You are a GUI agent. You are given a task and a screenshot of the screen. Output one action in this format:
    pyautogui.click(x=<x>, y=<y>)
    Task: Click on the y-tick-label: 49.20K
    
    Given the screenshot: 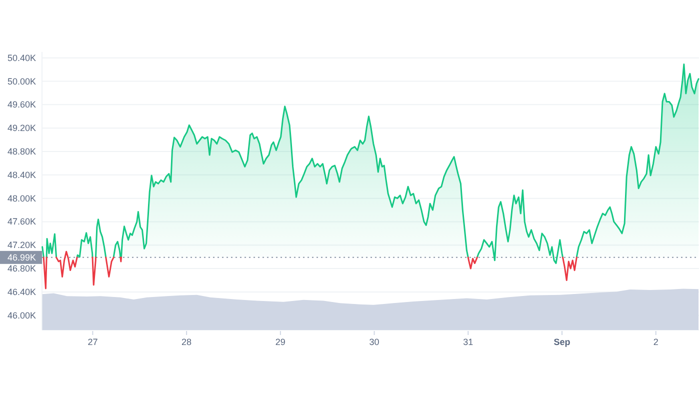 What is the action you would take?
    pyautogui.click(x=21, y=128)
    